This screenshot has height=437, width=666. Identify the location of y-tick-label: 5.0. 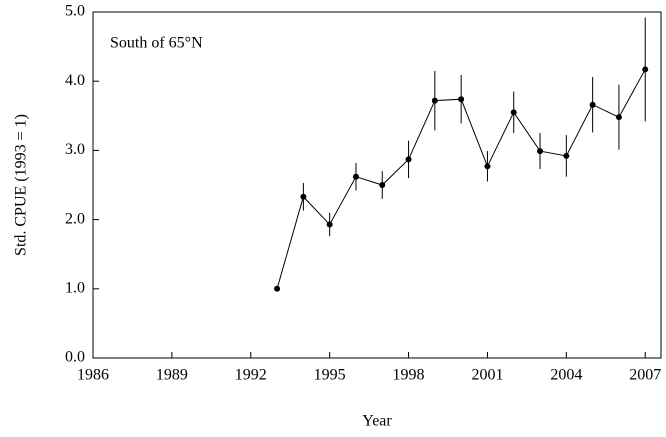
(75, 11).